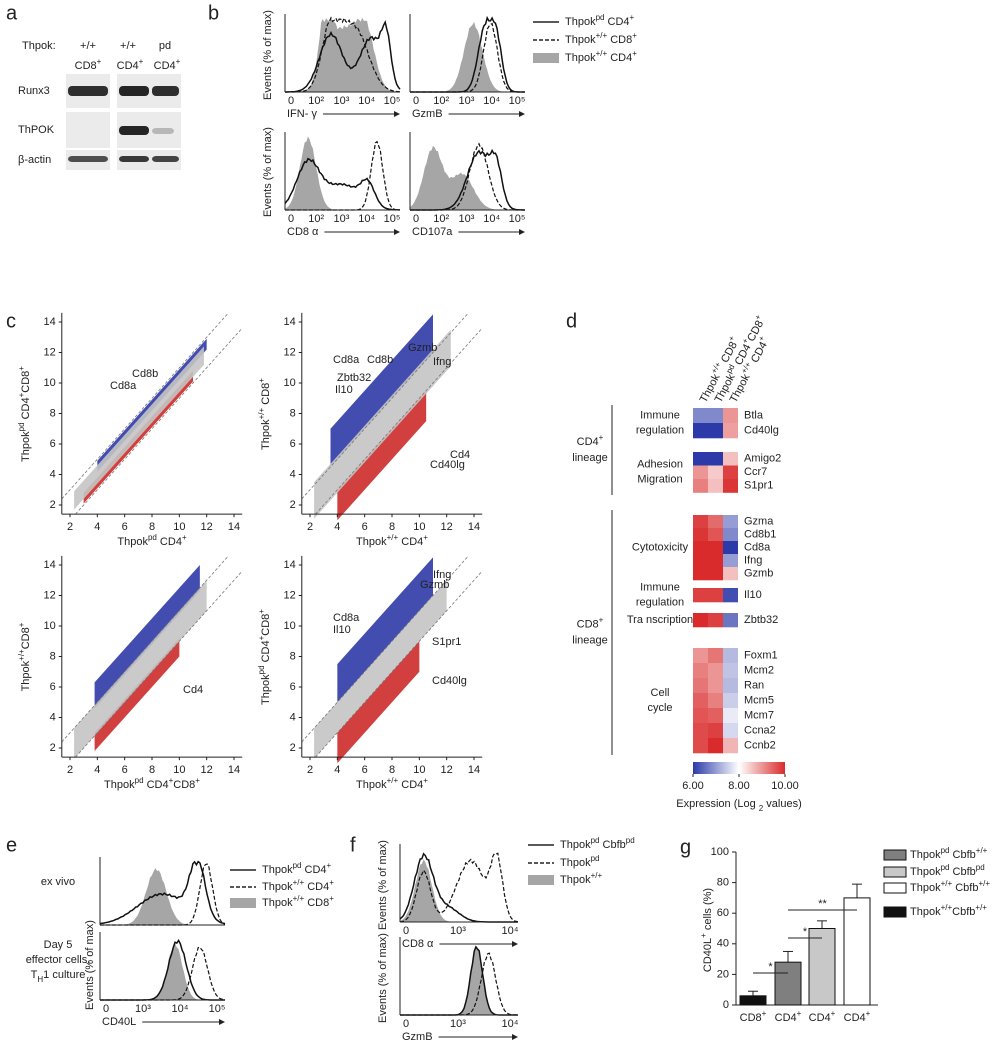  I want to click on legend-text: Thpok+/+ CD4+, so click(601, 56).